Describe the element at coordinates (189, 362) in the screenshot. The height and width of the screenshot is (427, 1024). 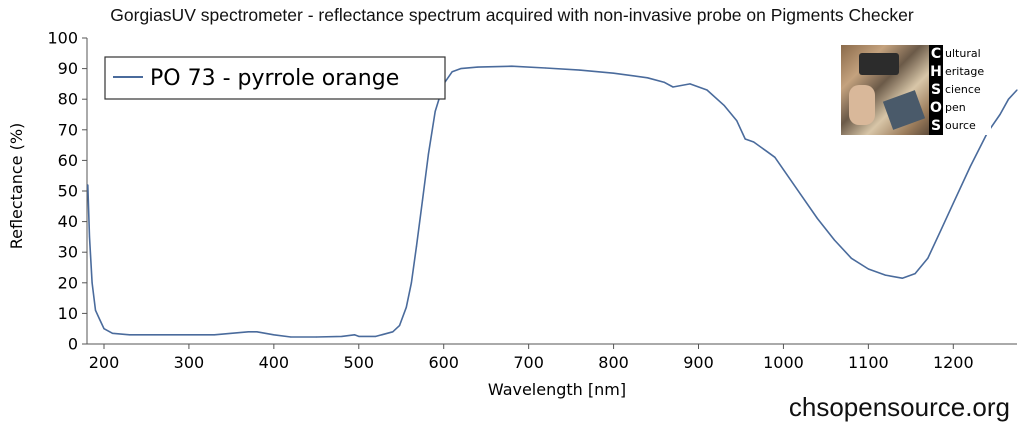
I see `x-tick-label: 300` at that location.